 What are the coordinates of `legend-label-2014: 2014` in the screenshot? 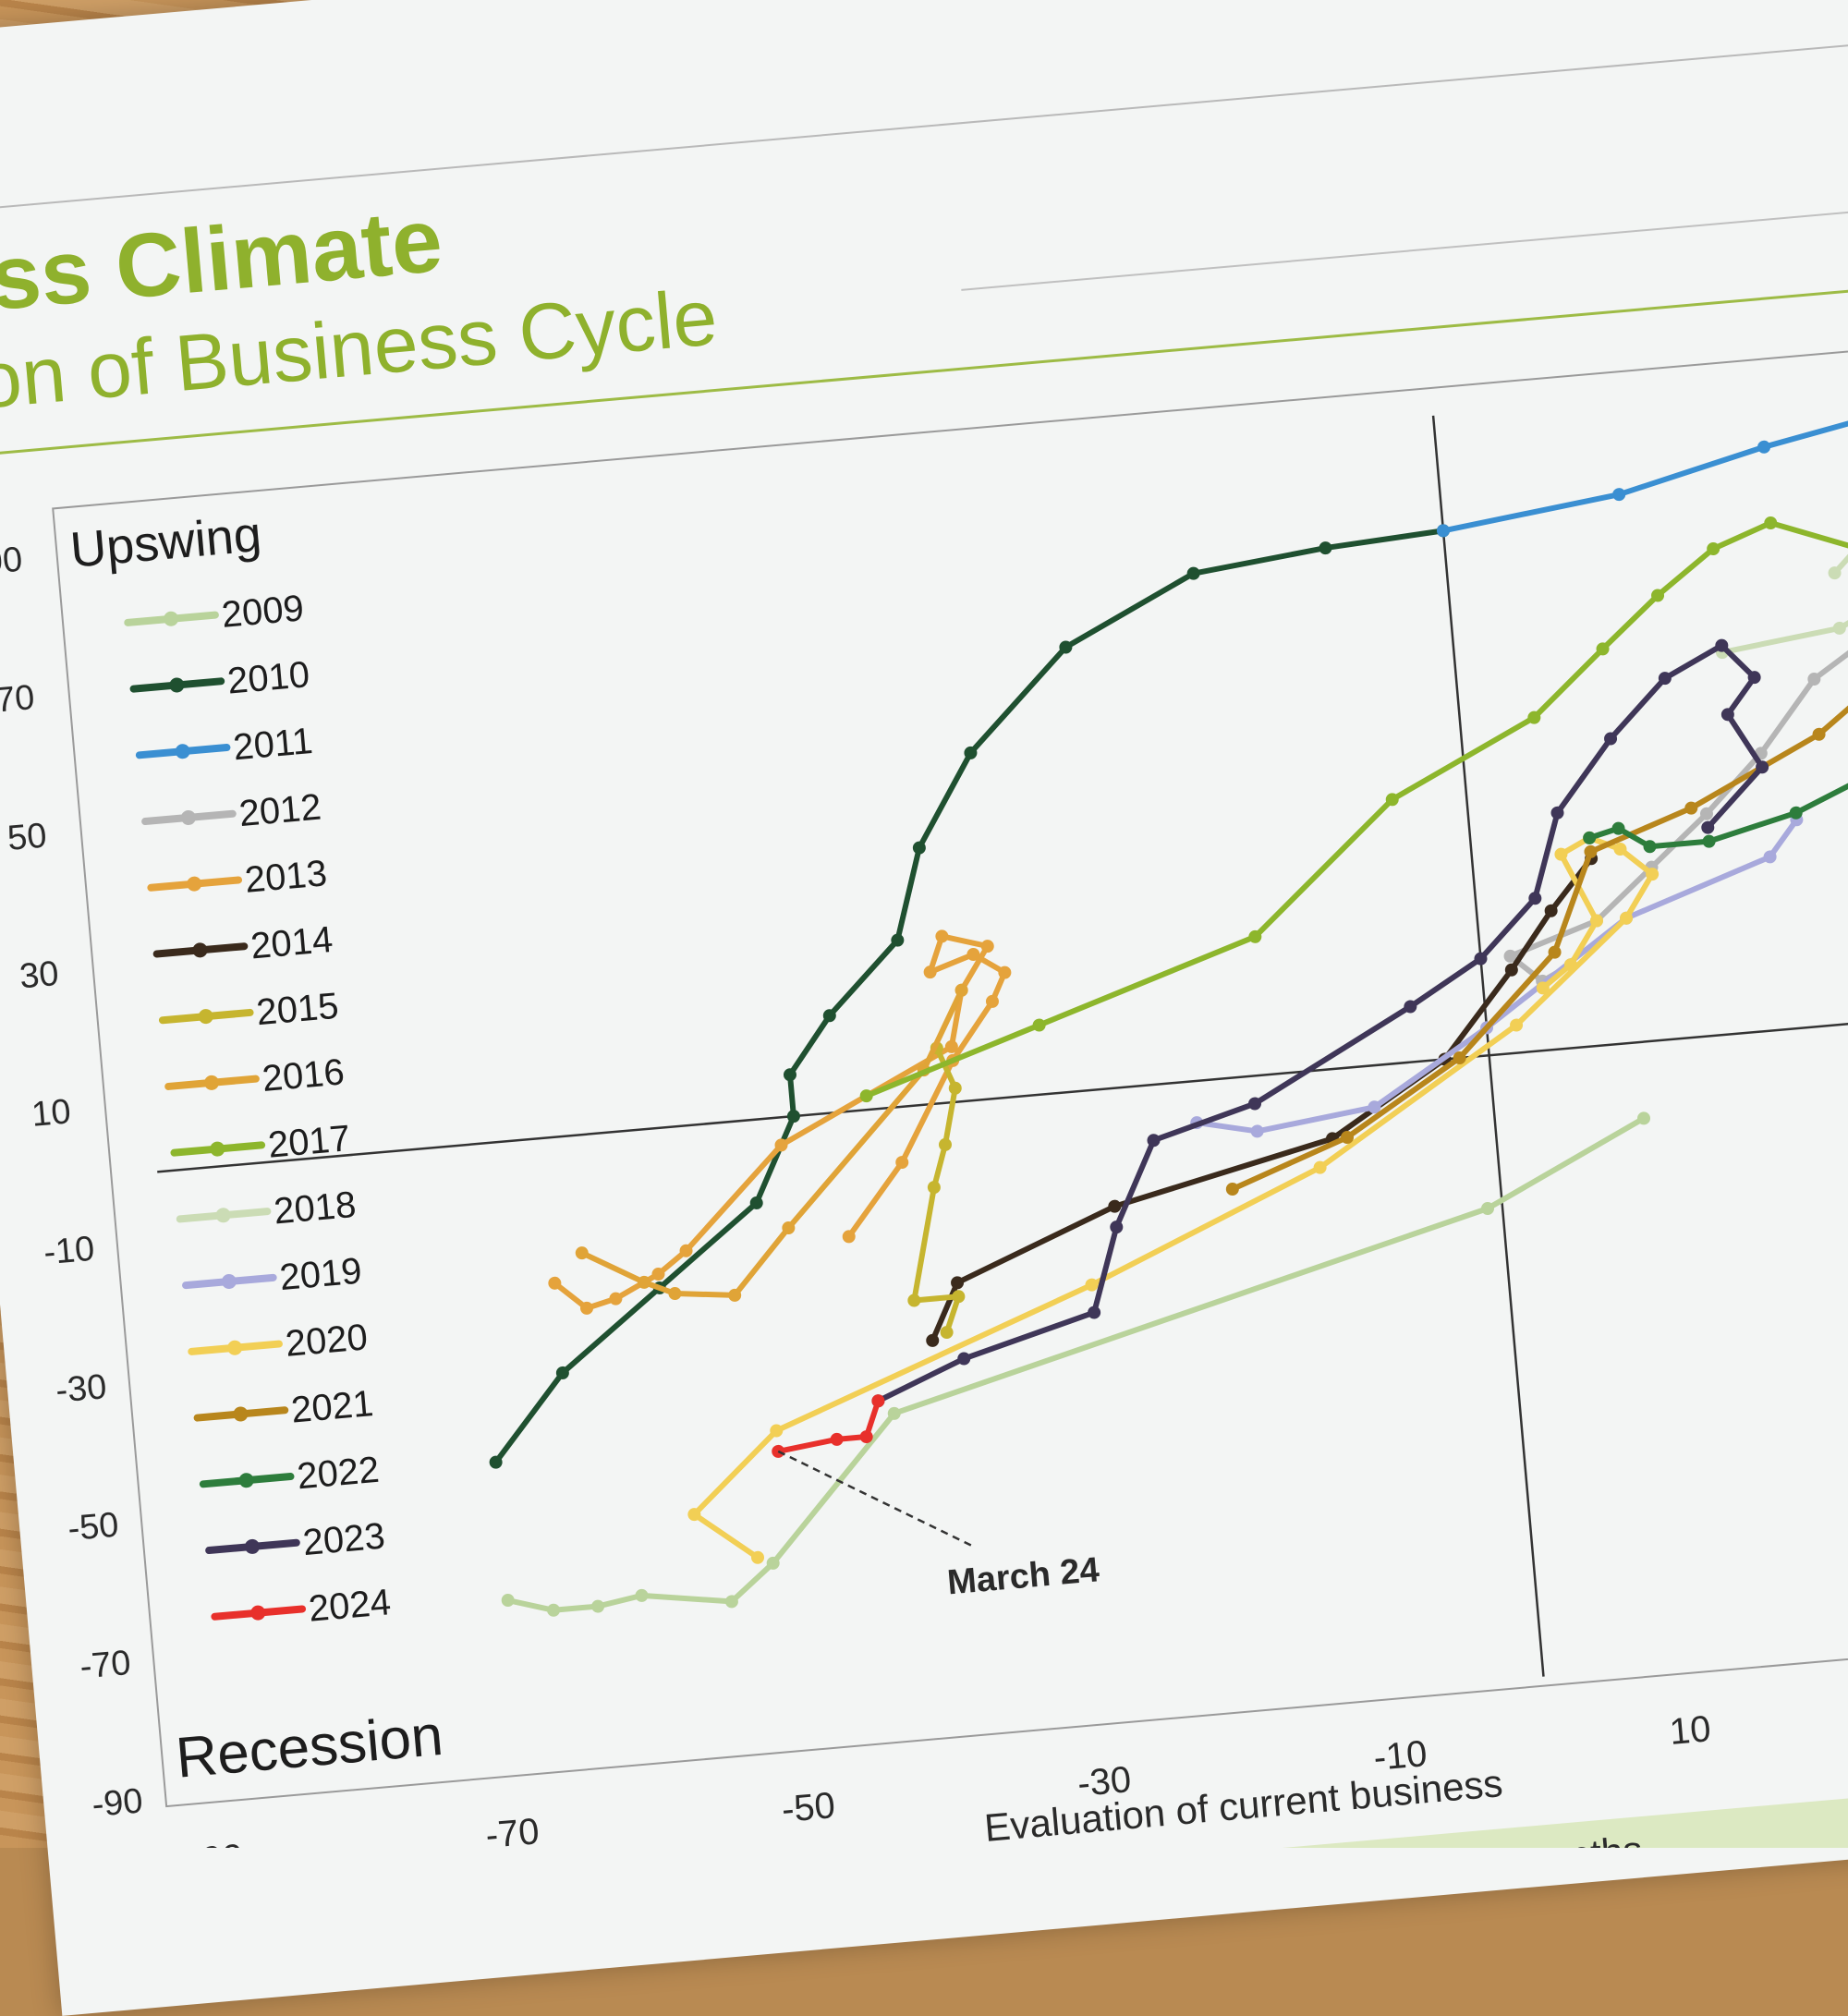 It's located at (291, 943).